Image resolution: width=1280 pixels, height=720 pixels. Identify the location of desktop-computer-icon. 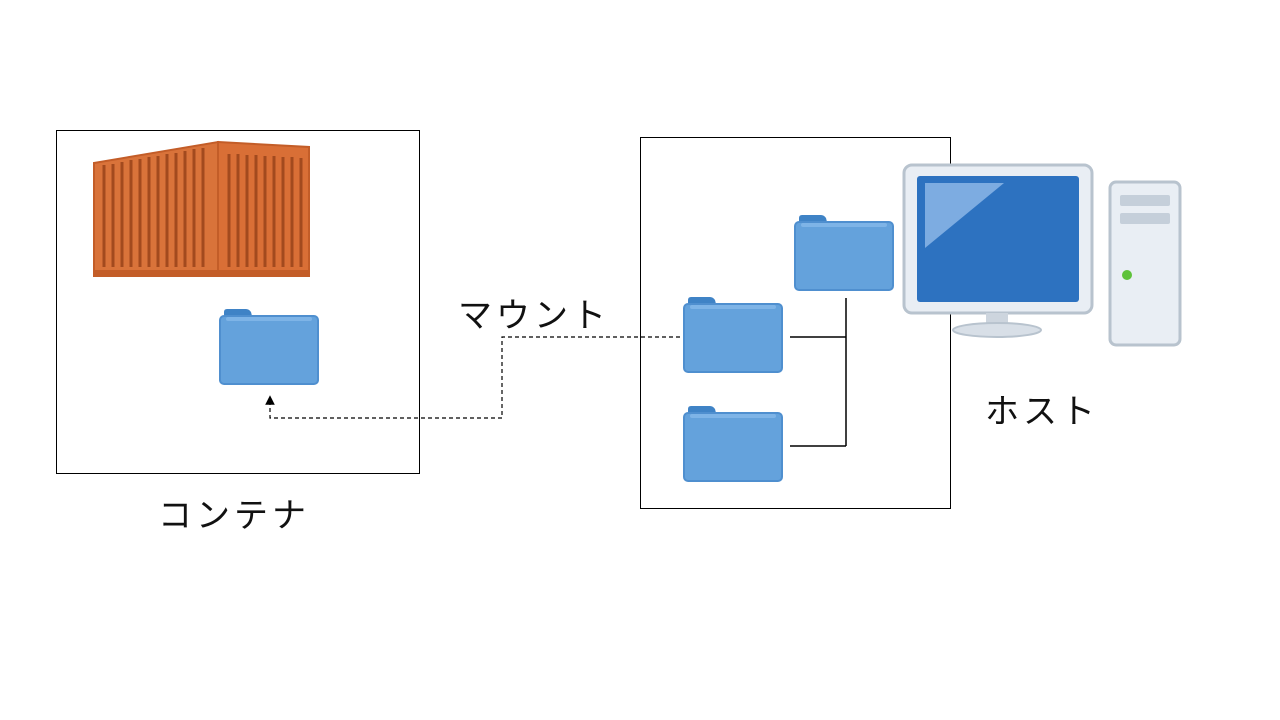
(1042, 255).